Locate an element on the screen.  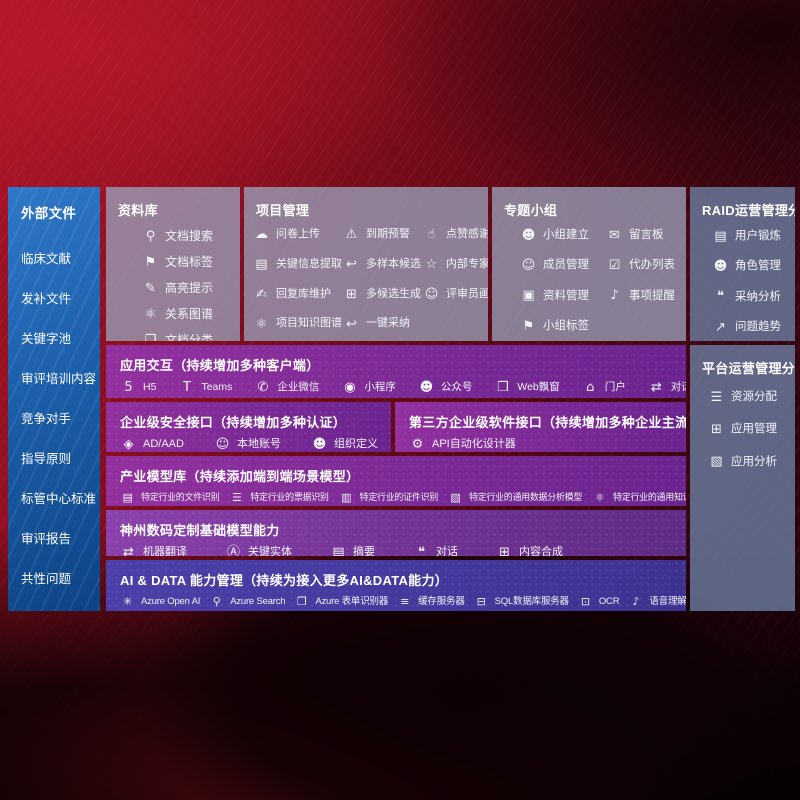
feature-label: 公众号 is located at coordinates (456, 387).